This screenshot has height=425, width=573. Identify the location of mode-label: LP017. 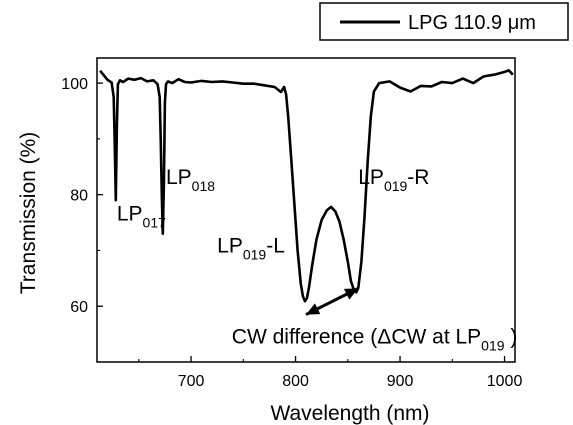
(141, 216).